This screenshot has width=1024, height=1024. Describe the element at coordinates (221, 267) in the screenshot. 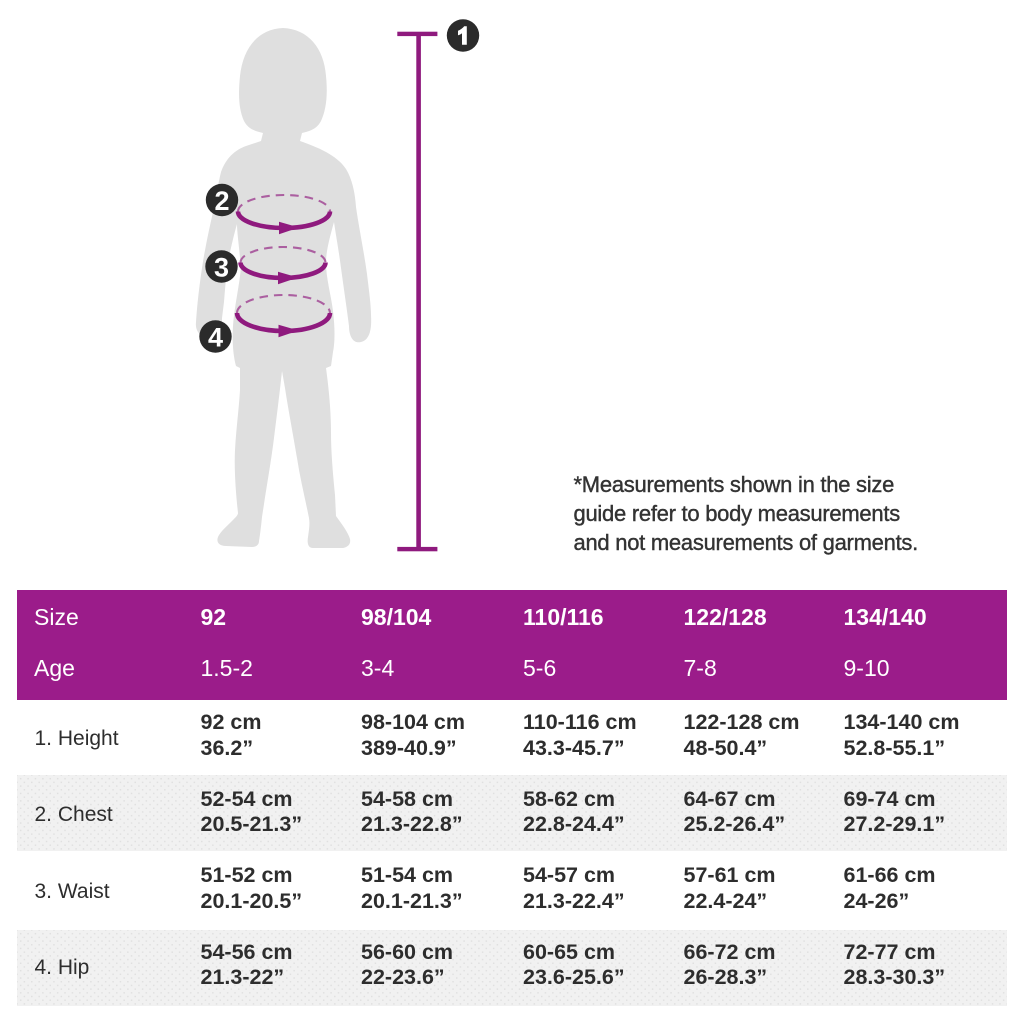

I see `svg-text: 3` at that location.